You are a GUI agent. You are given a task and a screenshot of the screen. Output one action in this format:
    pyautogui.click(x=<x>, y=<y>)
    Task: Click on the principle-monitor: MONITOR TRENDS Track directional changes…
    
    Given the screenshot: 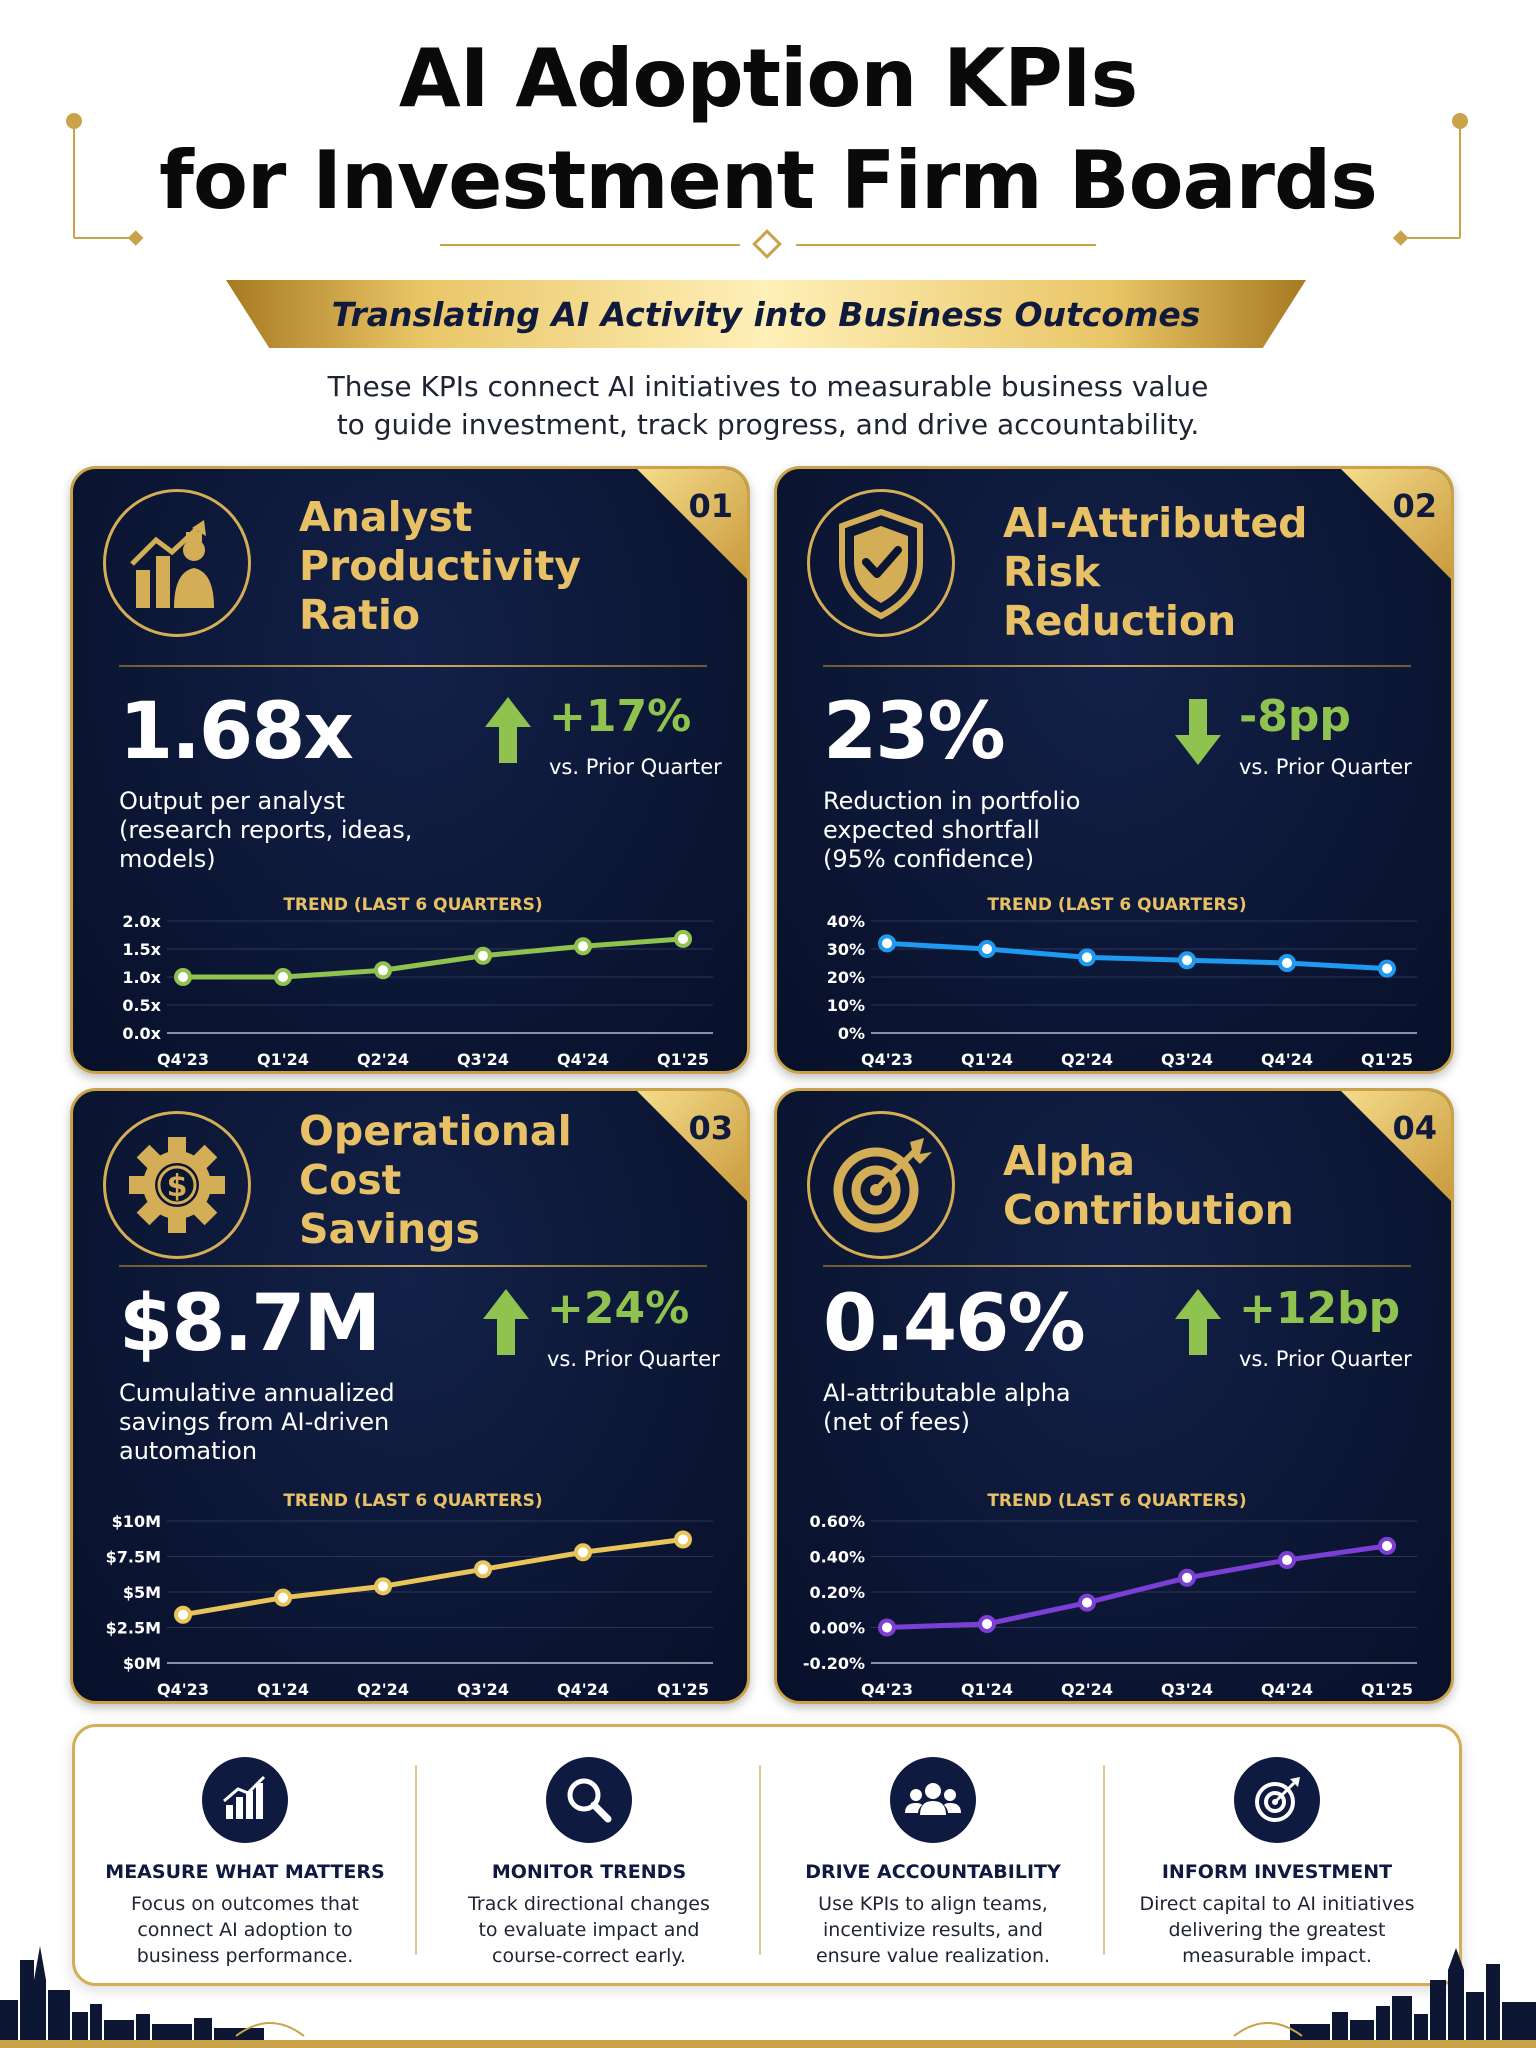 What is the action you would take?
    pyautogui.click(x=589, y=1858)
    